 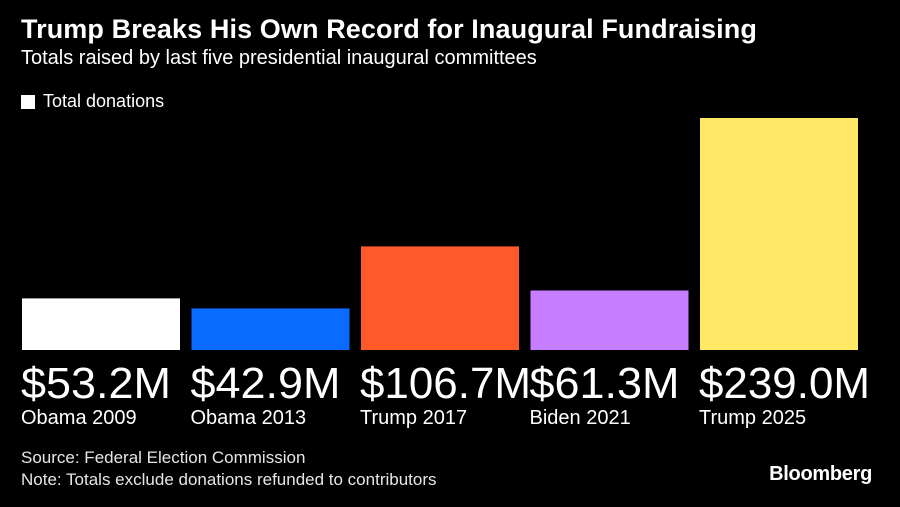 What do you see at coordinates (580, 418) in the screenshot?
I see `category-label: Biden 2021` at bounding box center [580, 418].